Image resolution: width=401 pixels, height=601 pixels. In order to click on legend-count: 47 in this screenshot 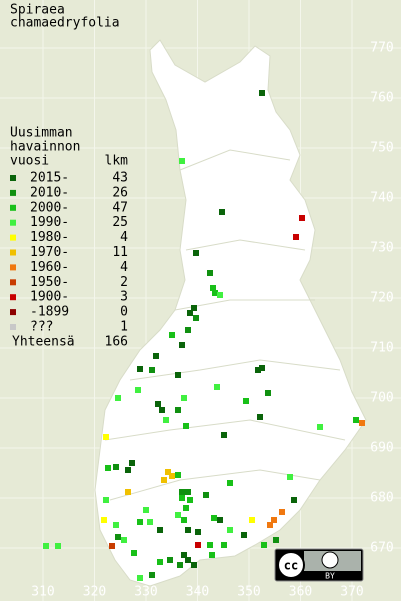, I will do `click(120, 207)`.